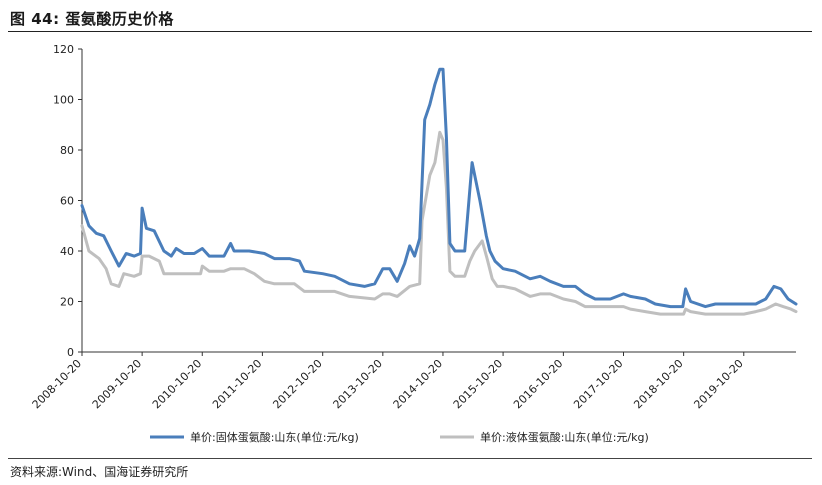 The height and width of the screenshot is (485, 822). What do you see at coordinates (410, 18) in the screenshot?
I see `figure-header: 图 44: 蛋氨酸历史价格` at bounding box center [410, 18].